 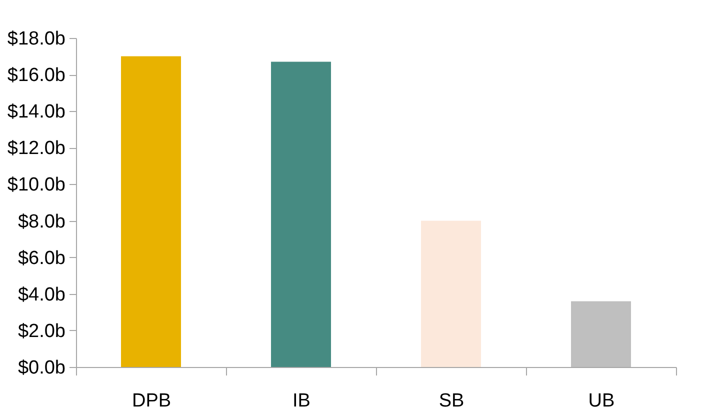 I want to click on x-tick-label: DPB, so click(x=152, y=401).